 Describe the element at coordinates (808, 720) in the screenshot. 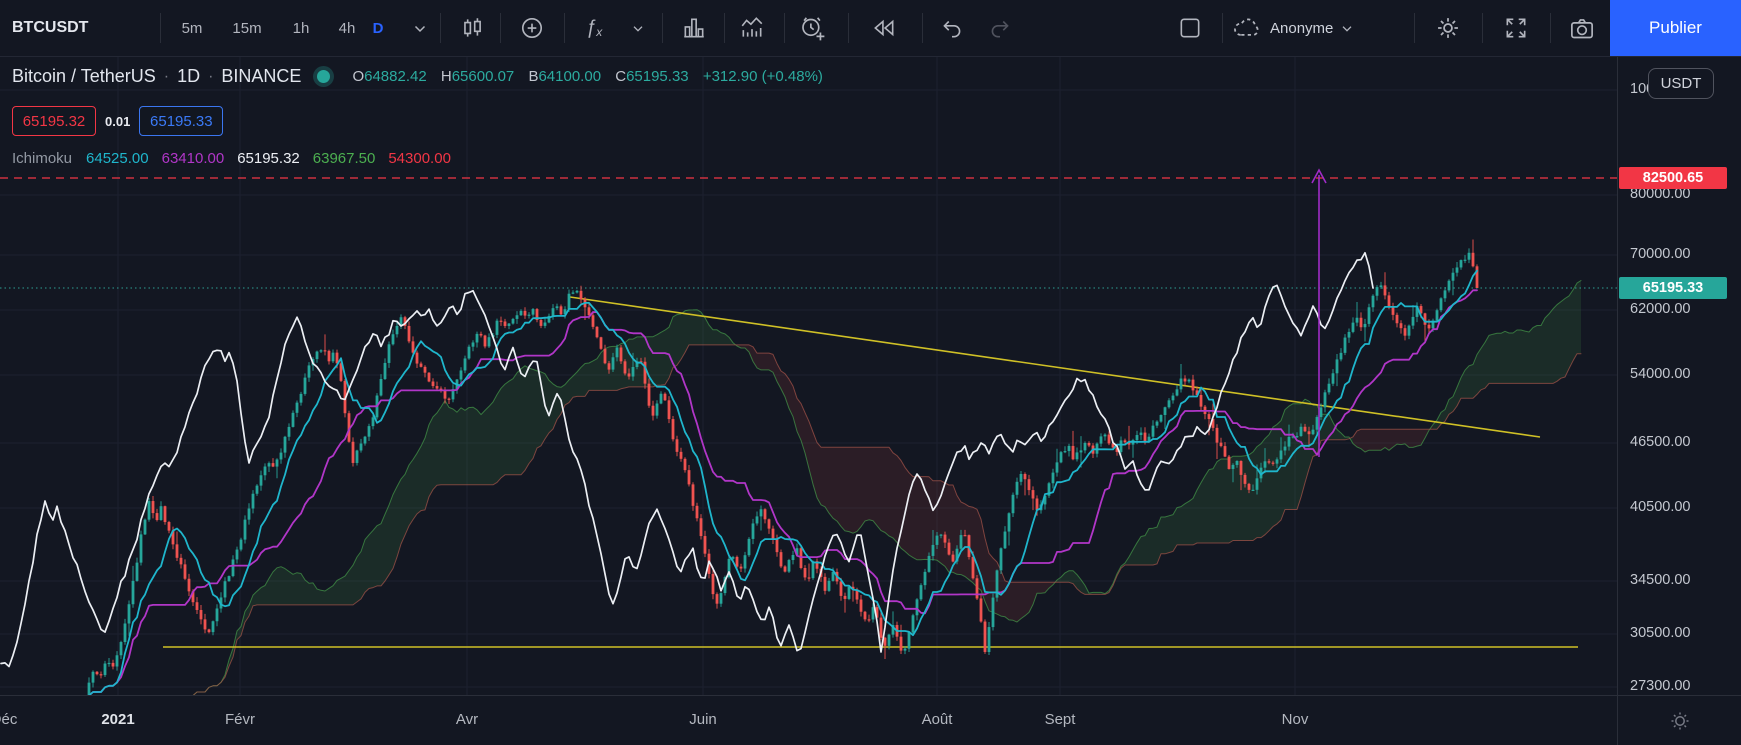

I see `time-axis: Déc 2021 Févr Avr Juin Août Sept Nov` at that location.